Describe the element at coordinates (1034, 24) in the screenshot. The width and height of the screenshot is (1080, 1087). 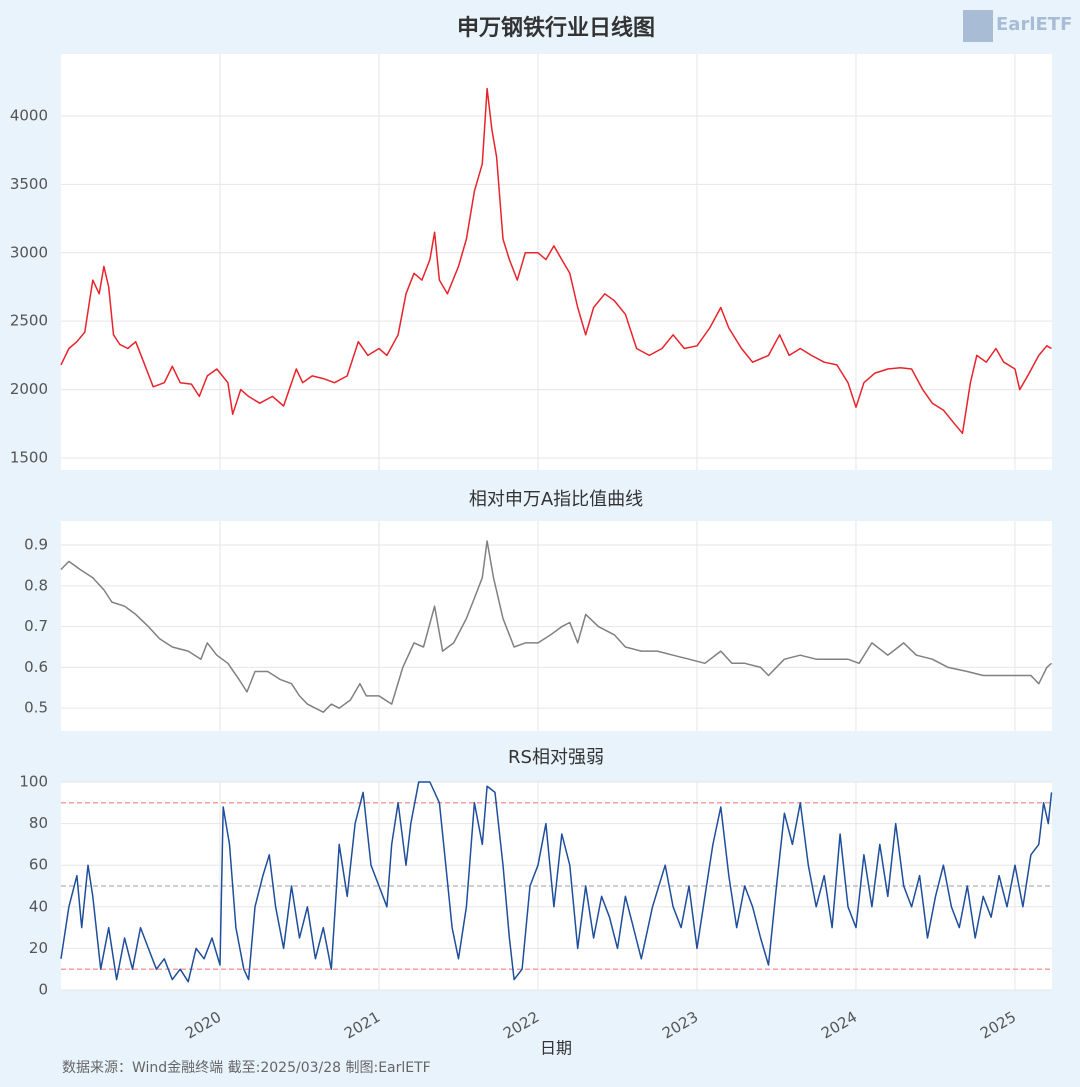
I see `logo: EarlETF` at that location.